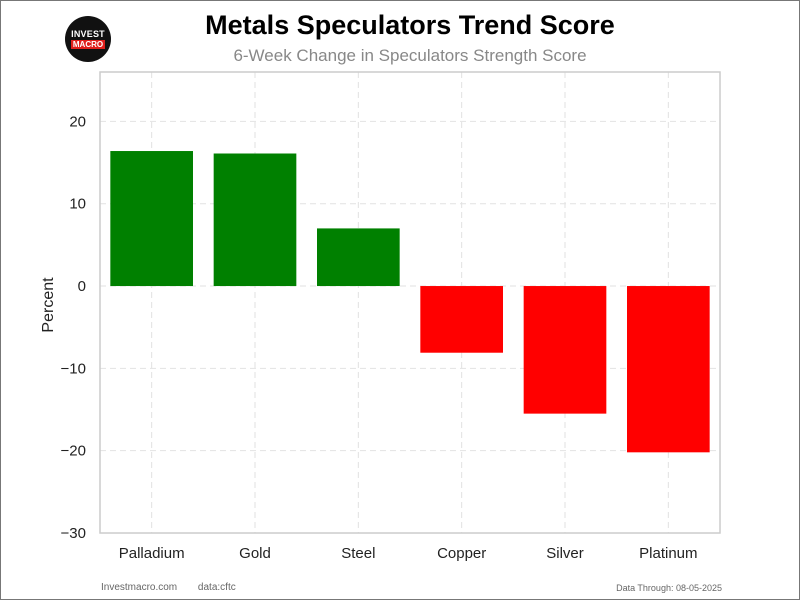 The width and height of the screenshot is (800, 600). I want to click on bar-copper, so click(461, 319).